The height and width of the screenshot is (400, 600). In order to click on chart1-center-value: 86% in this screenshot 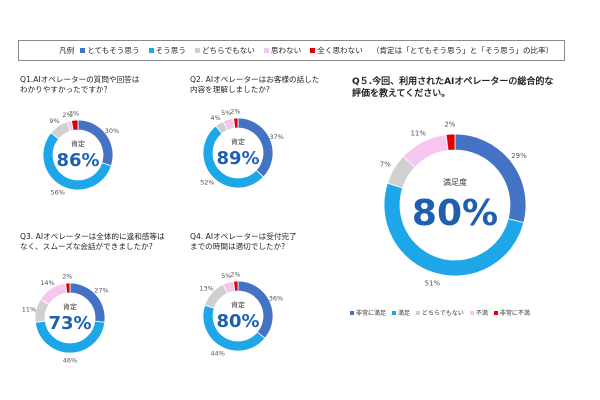, I will do `click(77, 160)`.